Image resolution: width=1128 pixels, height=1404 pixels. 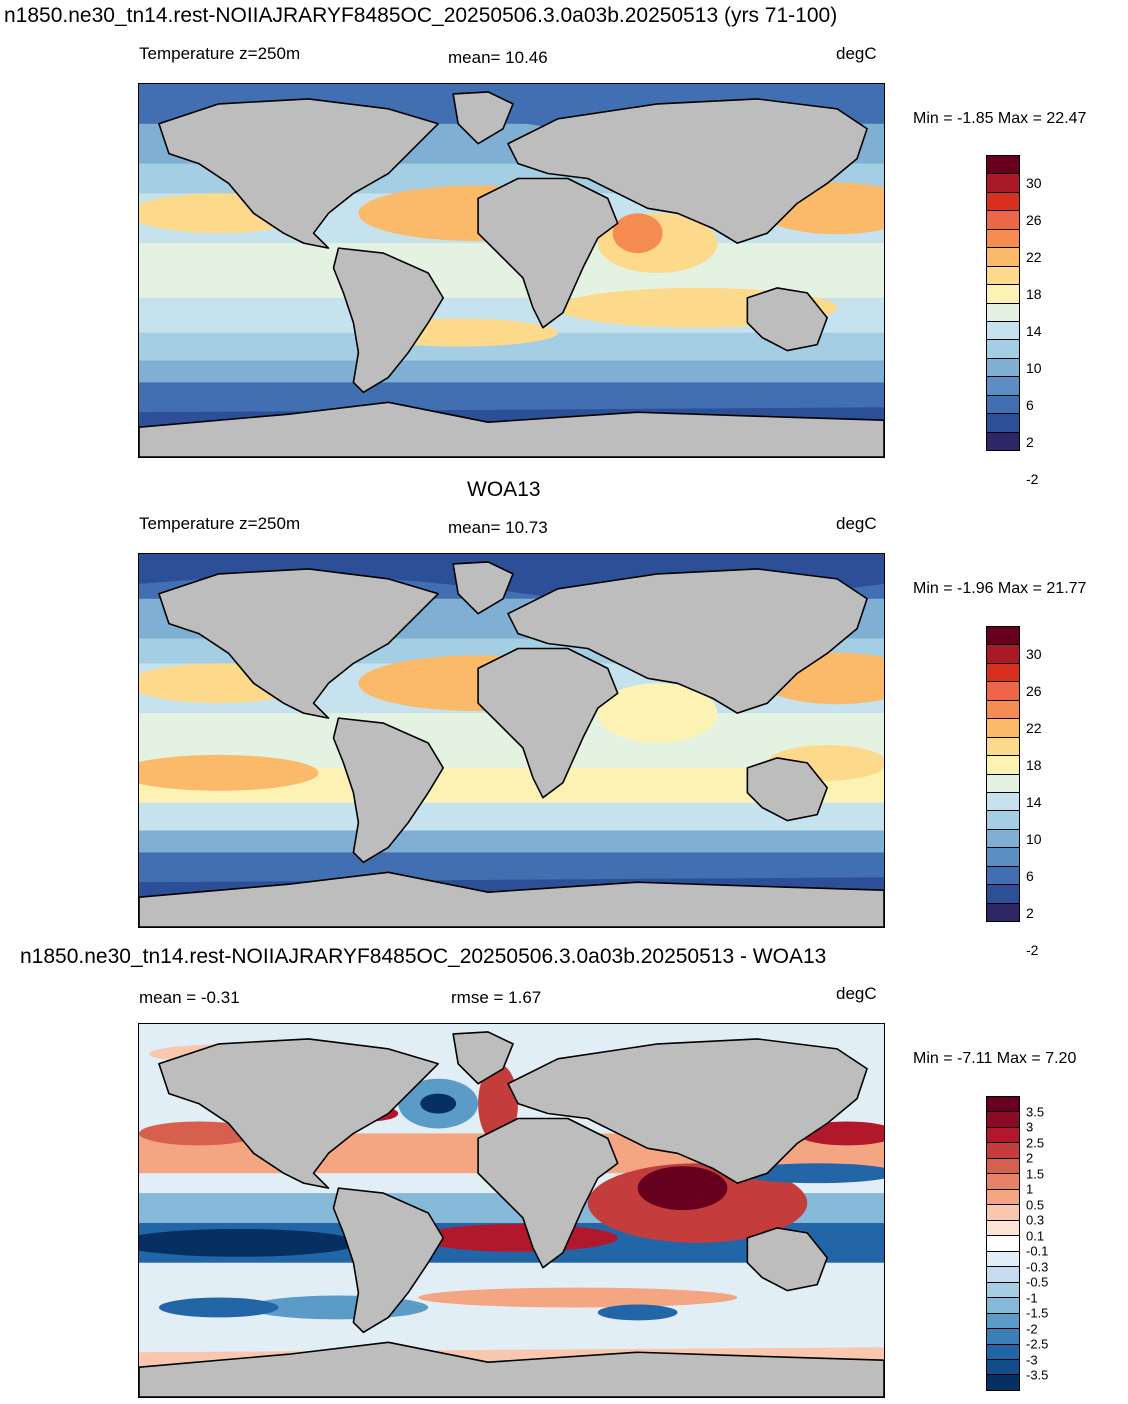 I want to click on colorbar-tick-label: 1, so click(x=1030, y=1189).